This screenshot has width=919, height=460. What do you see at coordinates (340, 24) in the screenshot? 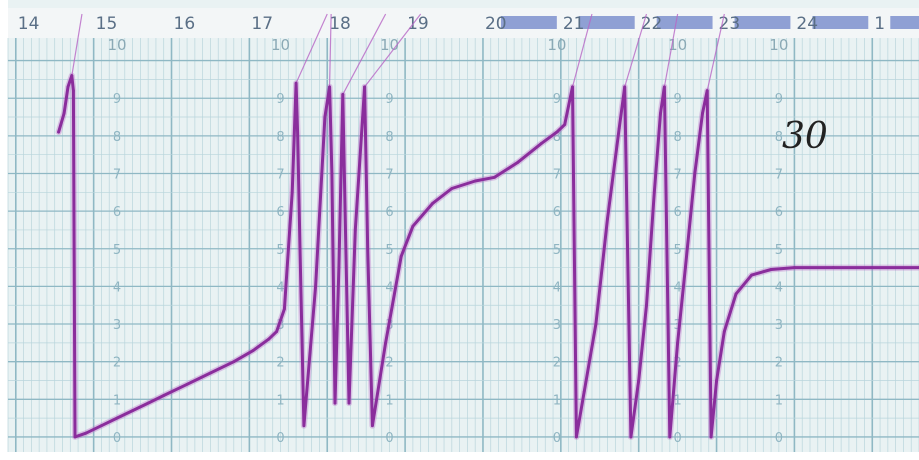
I see `hour-label: 18` at bounding box center [340, 24].